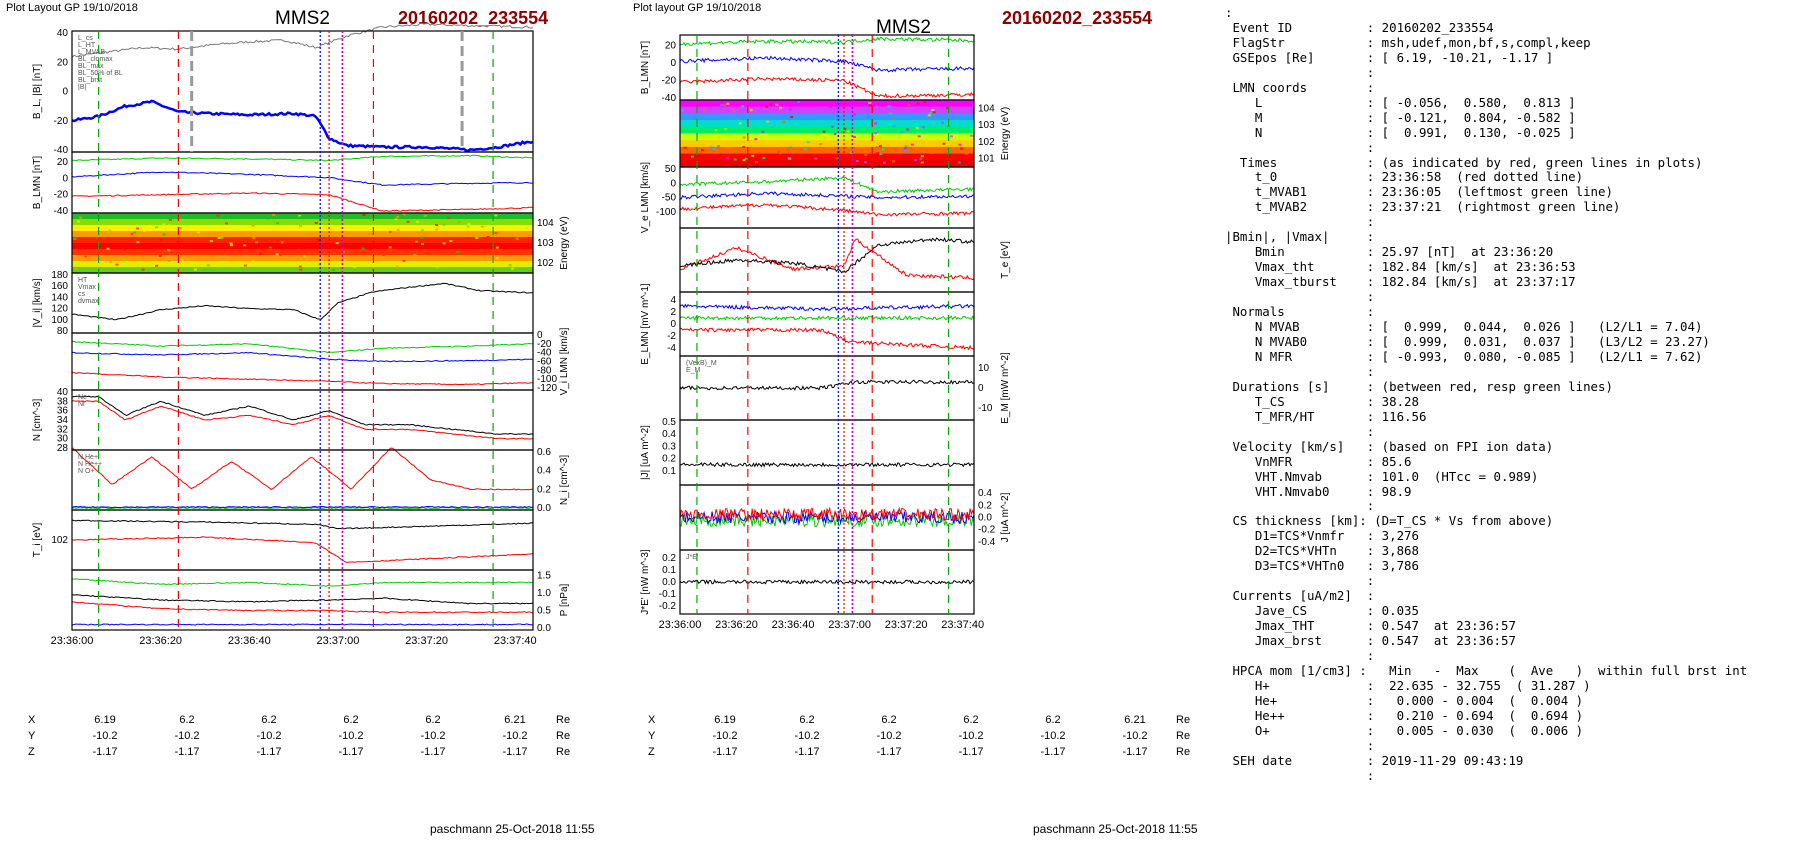 This screenshot has height=841, width=1804. Describe the element at coordinates (100, 73) in the screenshot. I see `legend-entry: BL_50% of BL` at that location.